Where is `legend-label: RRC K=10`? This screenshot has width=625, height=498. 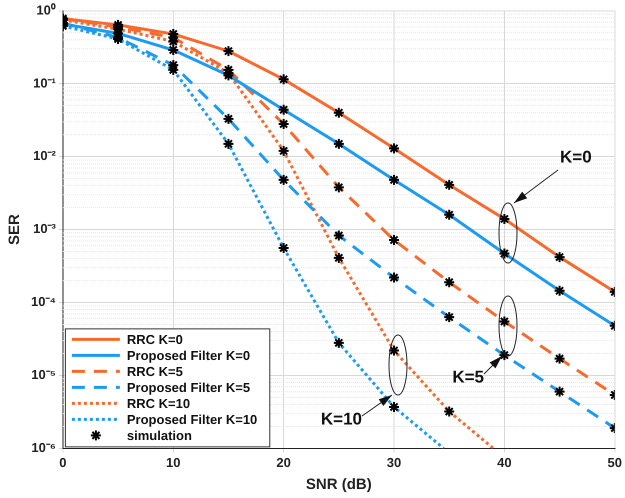 legend-label: RRC K=10 is located at coordinates (158, 403).